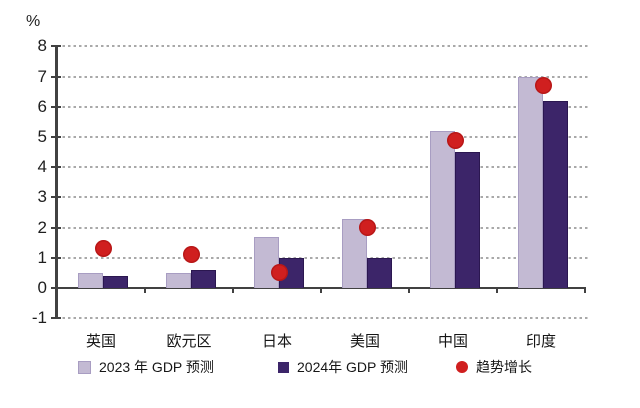 The width and height of the screenshot is (640, 408). Describe the element at coordinates (504, 367) in the screenshot. I see `legend-label: 趋势增长` at that location.